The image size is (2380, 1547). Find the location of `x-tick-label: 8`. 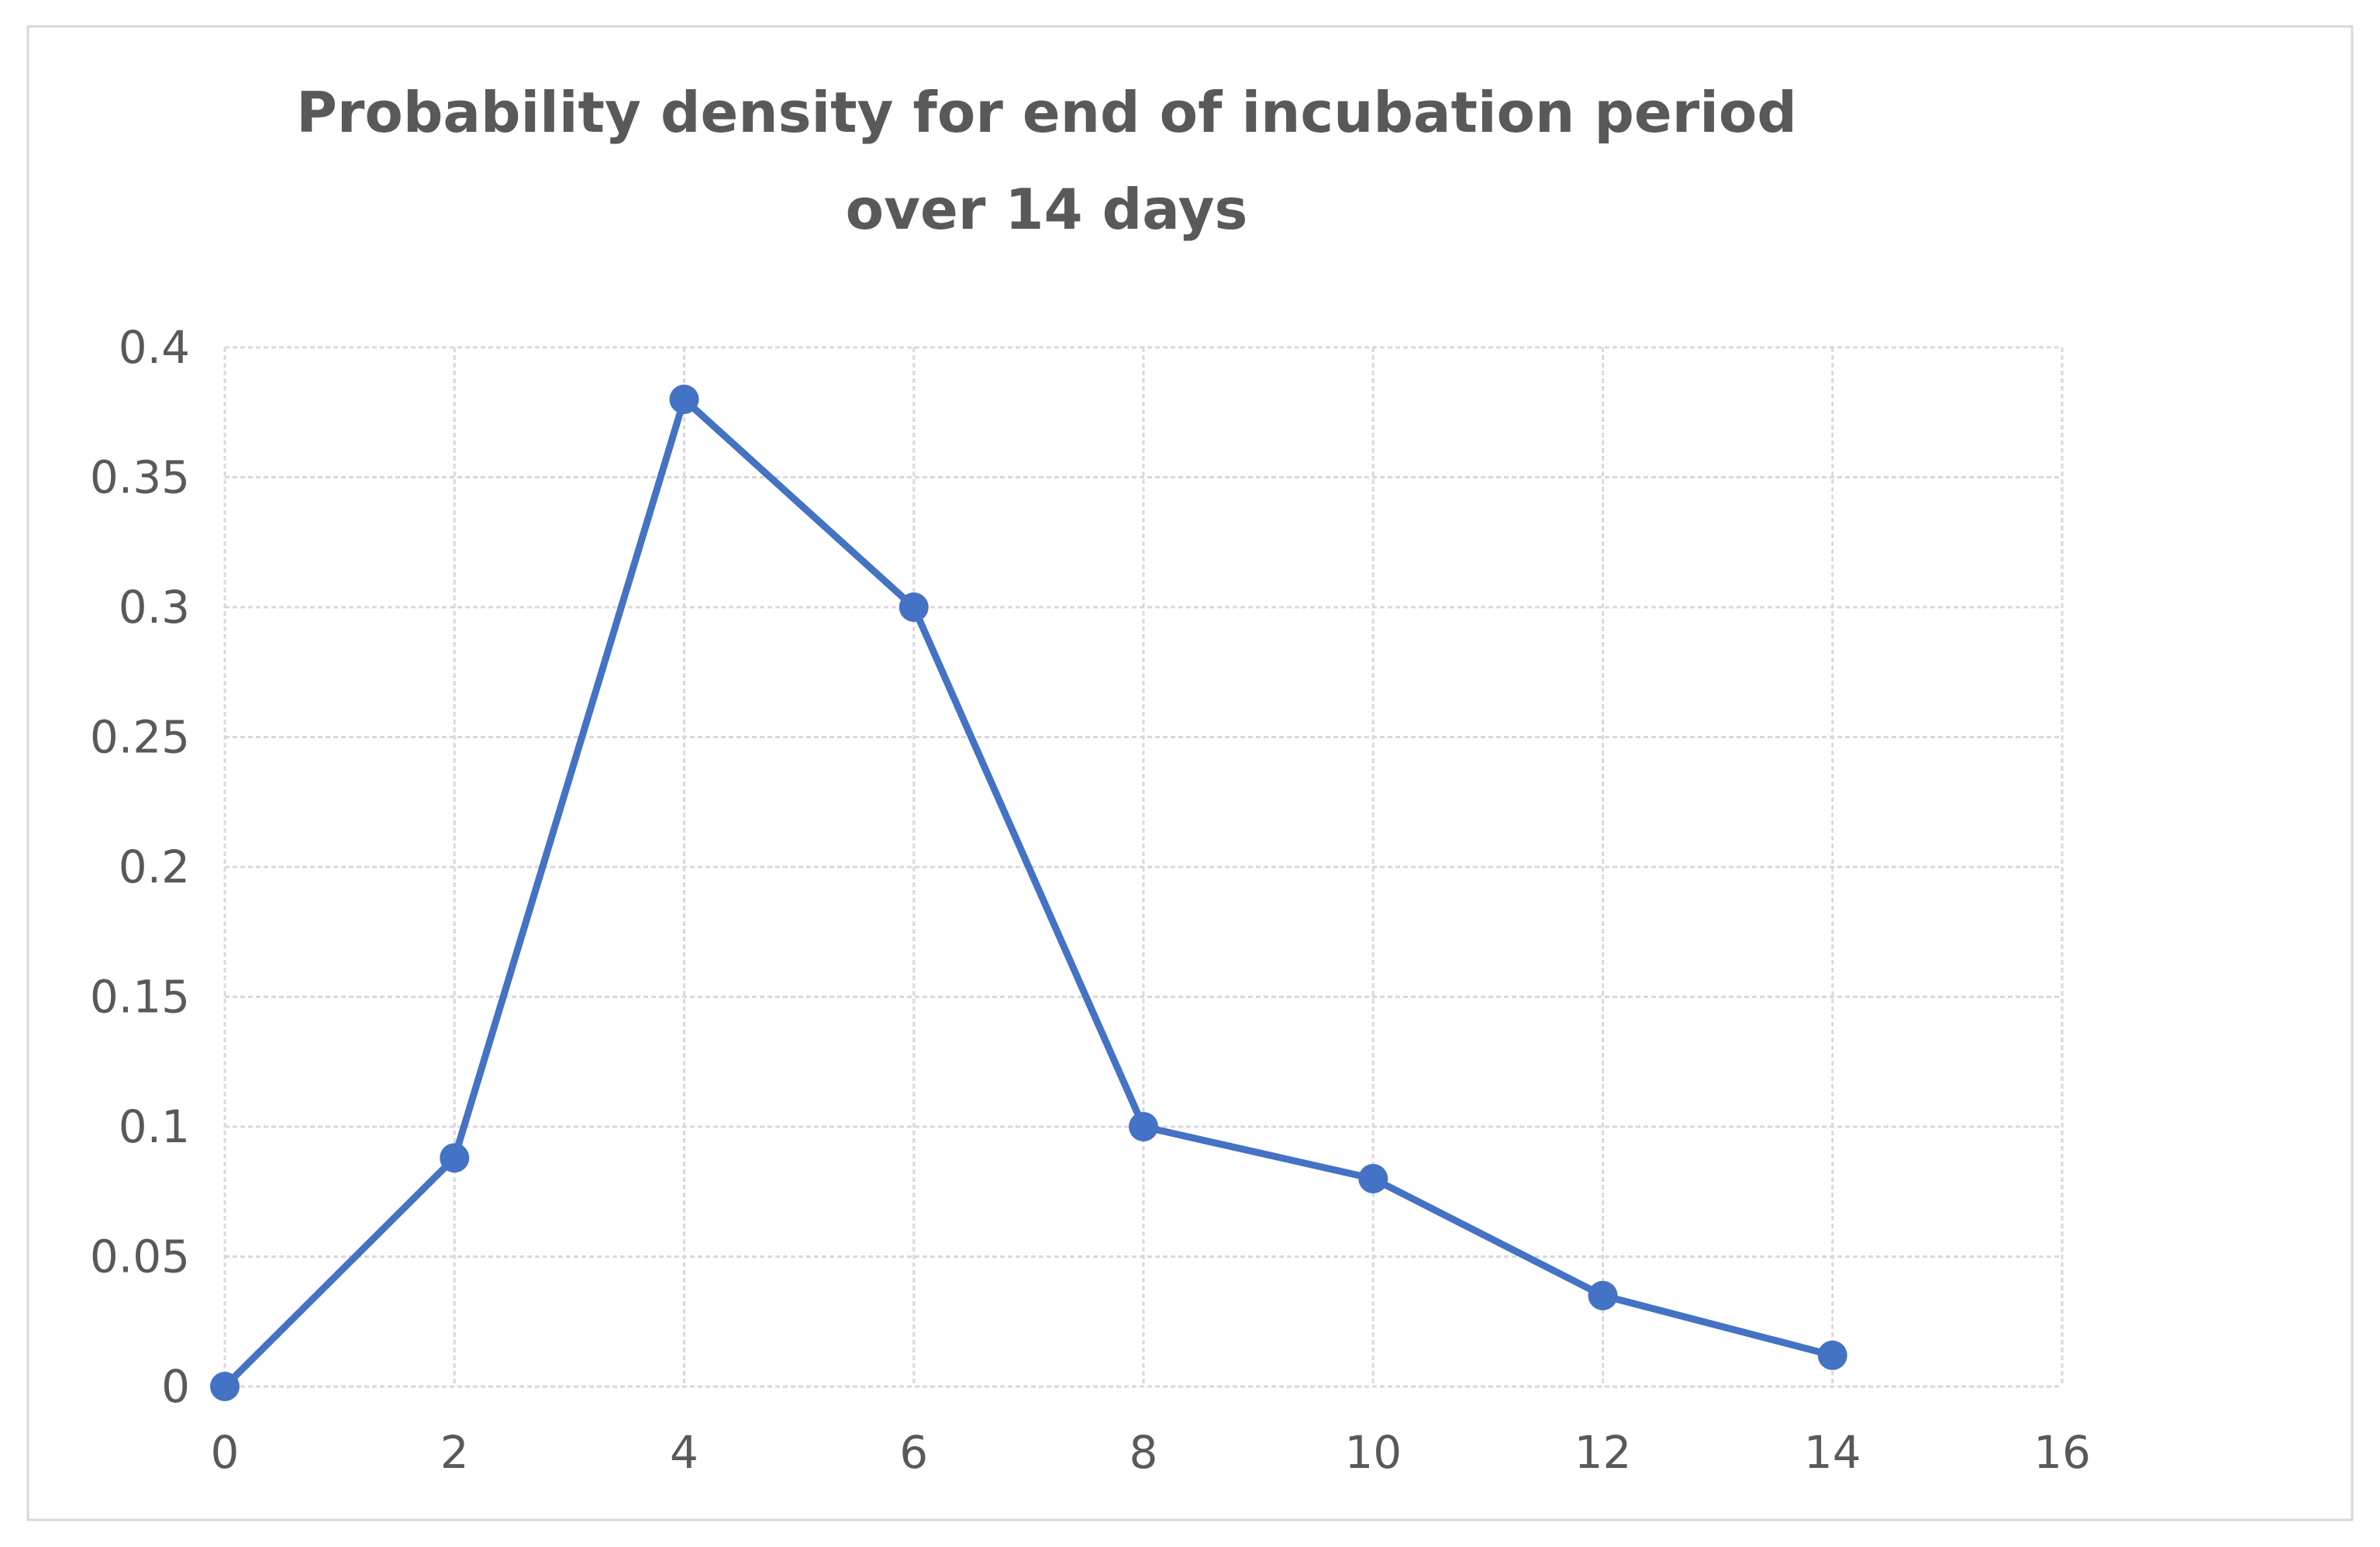

x-tick-label: 8 is located at coordinates (1144, 1452).